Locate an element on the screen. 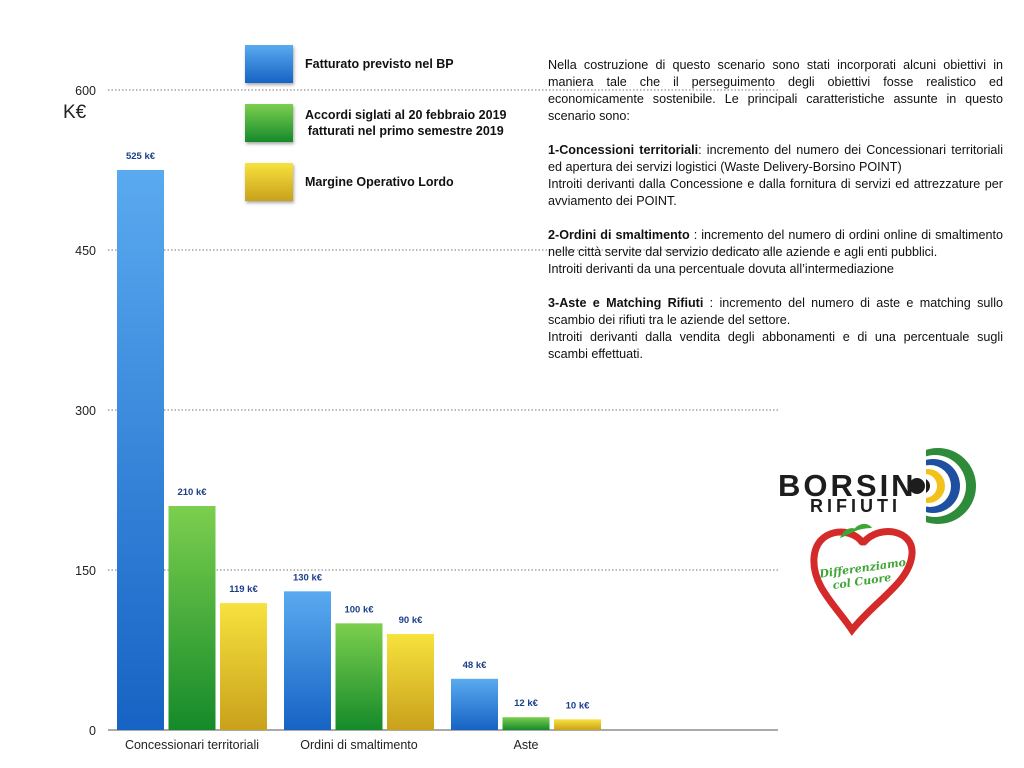 The width and height of the screenshot is (1024, 768). y-tick-label: 150 is located at coordinates (85, 571).